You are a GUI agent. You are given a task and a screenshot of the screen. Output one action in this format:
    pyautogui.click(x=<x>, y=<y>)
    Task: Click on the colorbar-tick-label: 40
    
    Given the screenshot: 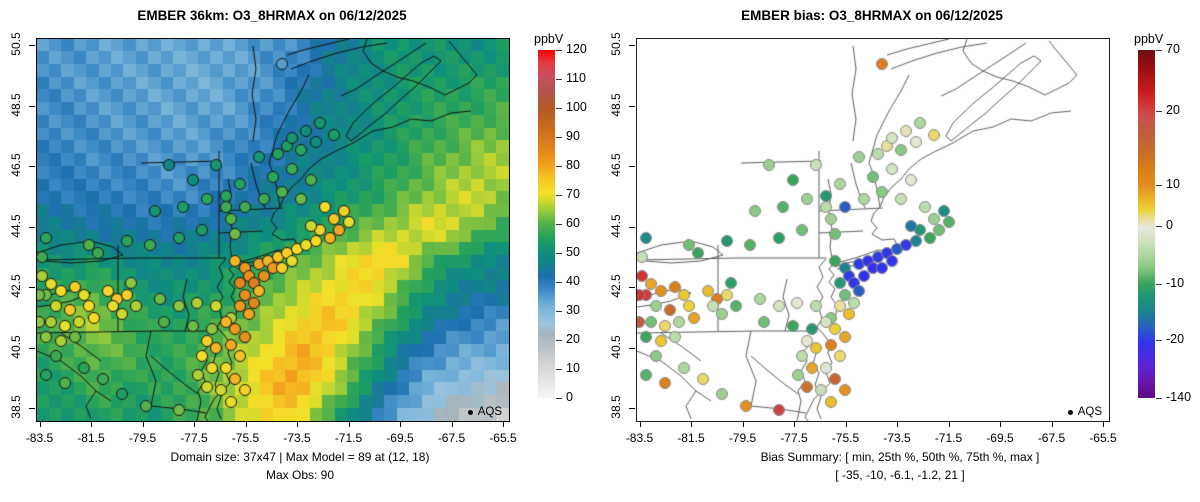 What is the action you would take?
    pyautogui.click(x=573, y=281)
    